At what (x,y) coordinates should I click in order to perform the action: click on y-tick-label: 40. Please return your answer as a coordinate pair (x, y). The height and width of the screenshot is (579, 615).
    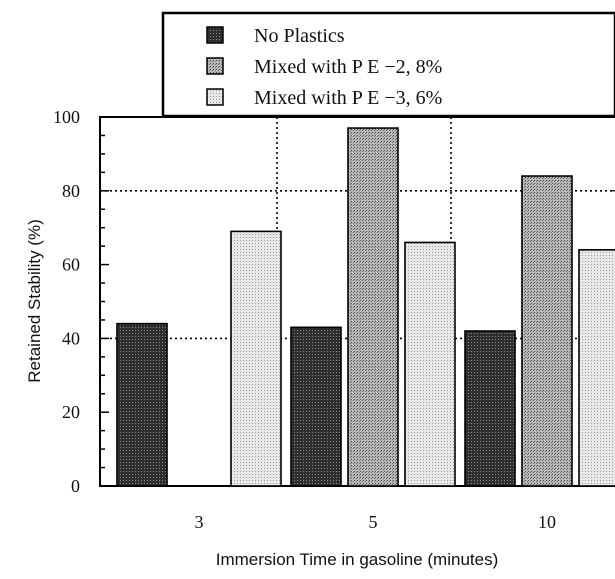
    Looking at the image, I should click on (71, 338).